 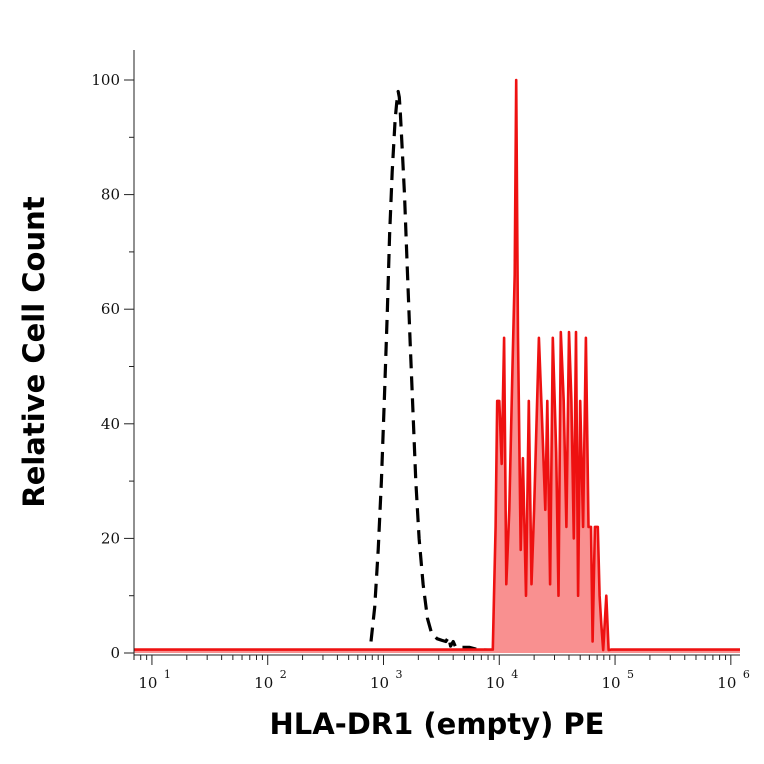 What do you see at coordinates (110, 195) in the screenshot?
I see `y-tick-label: 80` at bounding box center [110, 195].